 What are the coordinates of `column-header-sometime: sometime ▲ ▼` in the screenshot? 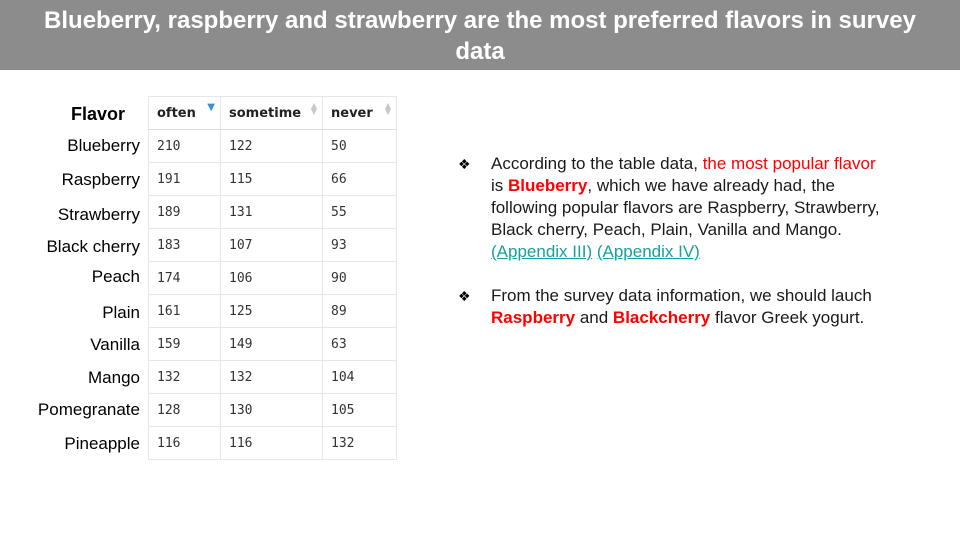 It's located at (271, 113).